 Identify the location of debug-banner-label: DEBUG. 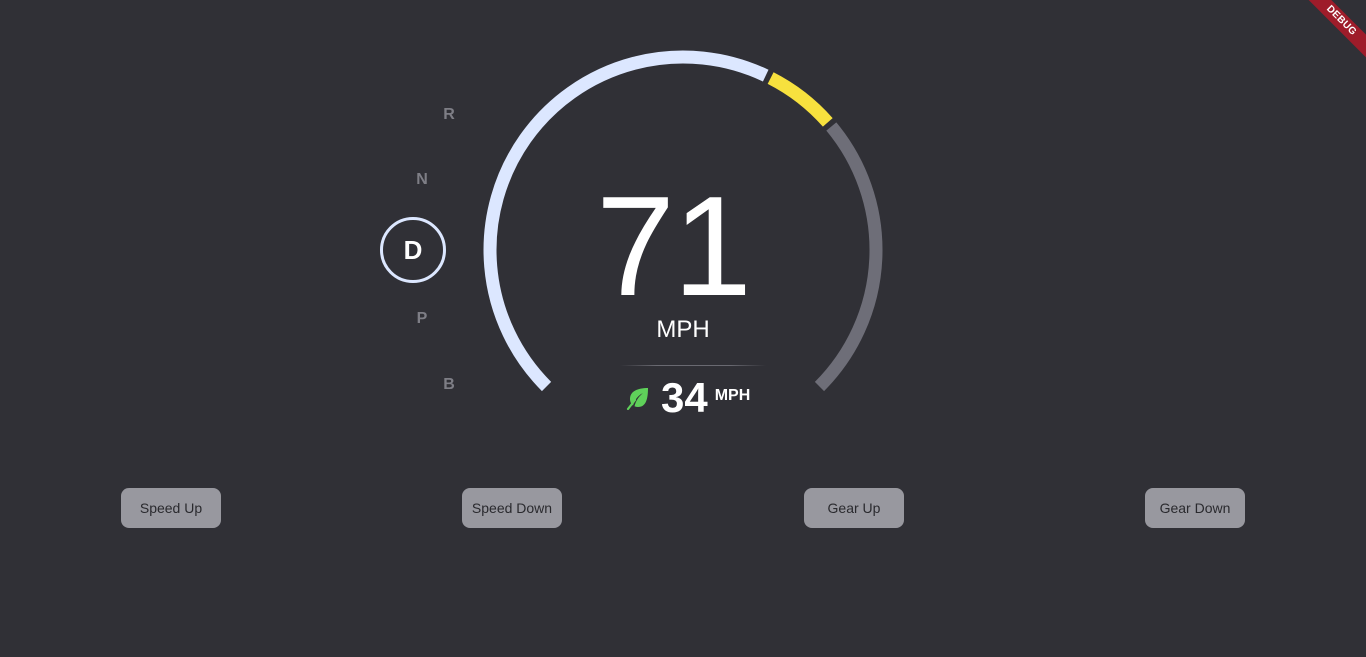
(1332, 31).